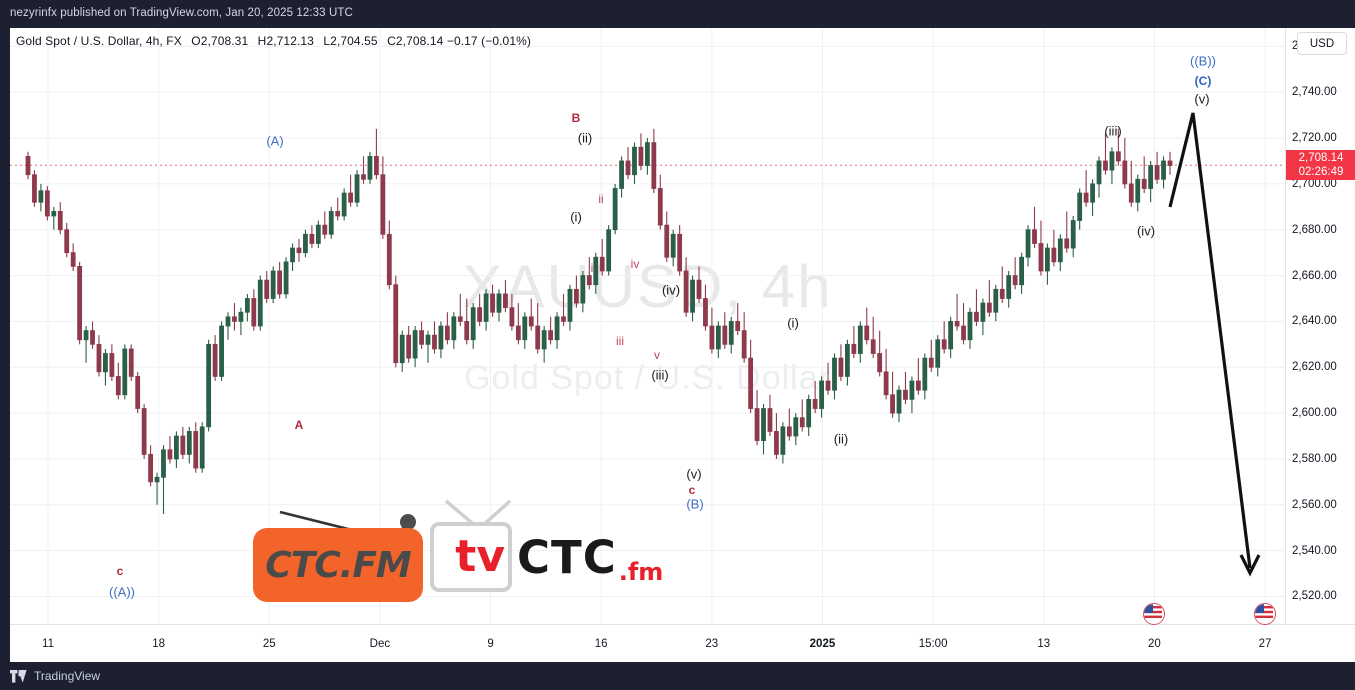 The image size is (1355, 690). What do you see at coordinates (1203, 61) in the screenshot?
I see `wave-label: ((B))` at bounding box center [1203, 61].